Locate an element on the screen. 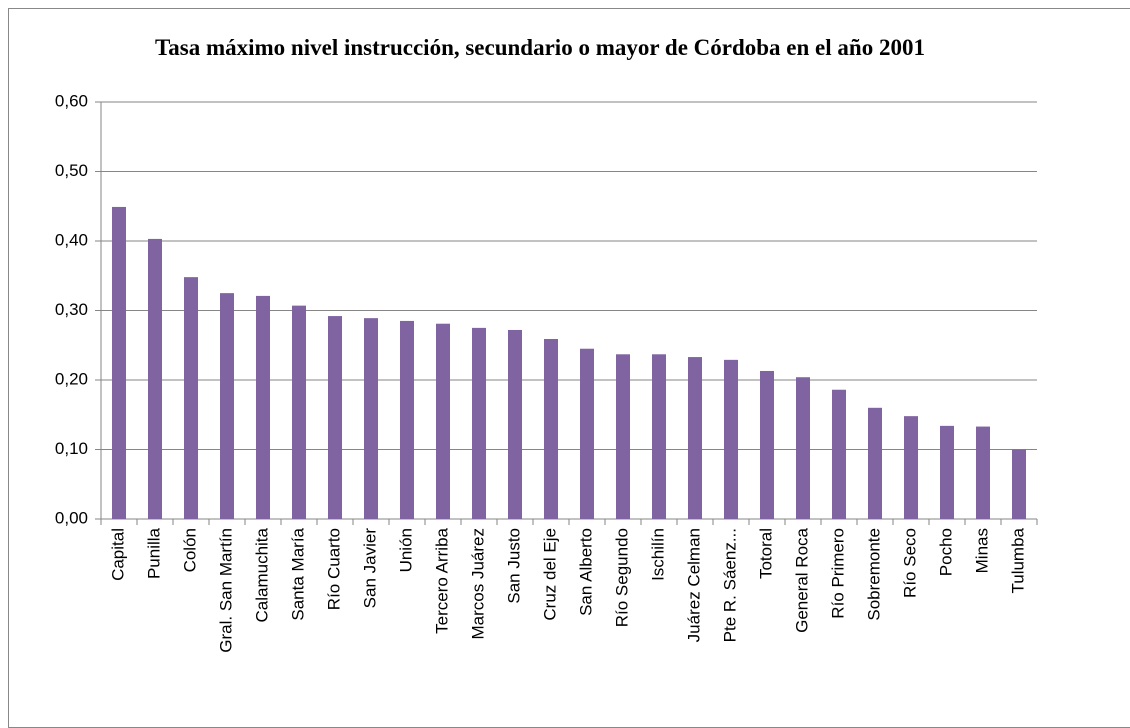 The width and height of the screenshot is (1130, 728). x-tick-label: Tulumba is located at coordinates (1017, 560).